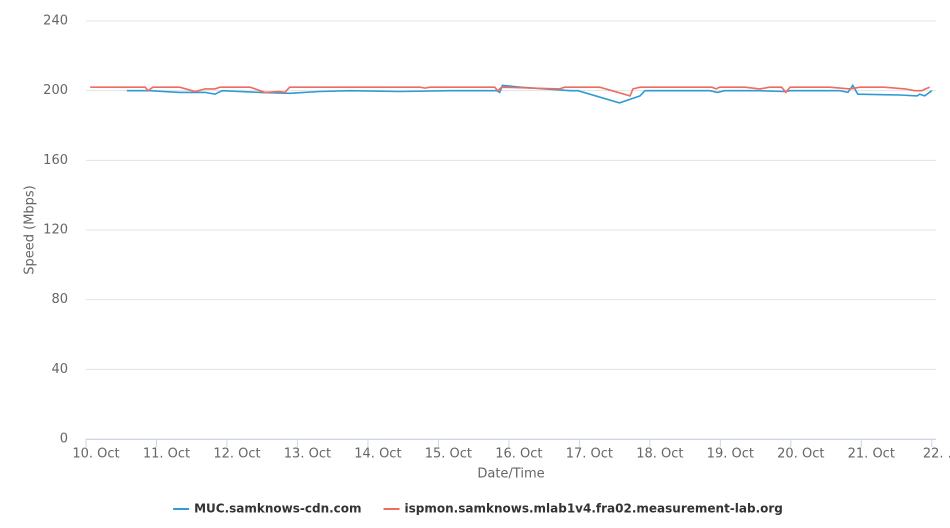  What do you see at coordinates (589, 454) in the screenshot?
I see `x-tick-label: 17. Oct` at bounding box center [589, 454].